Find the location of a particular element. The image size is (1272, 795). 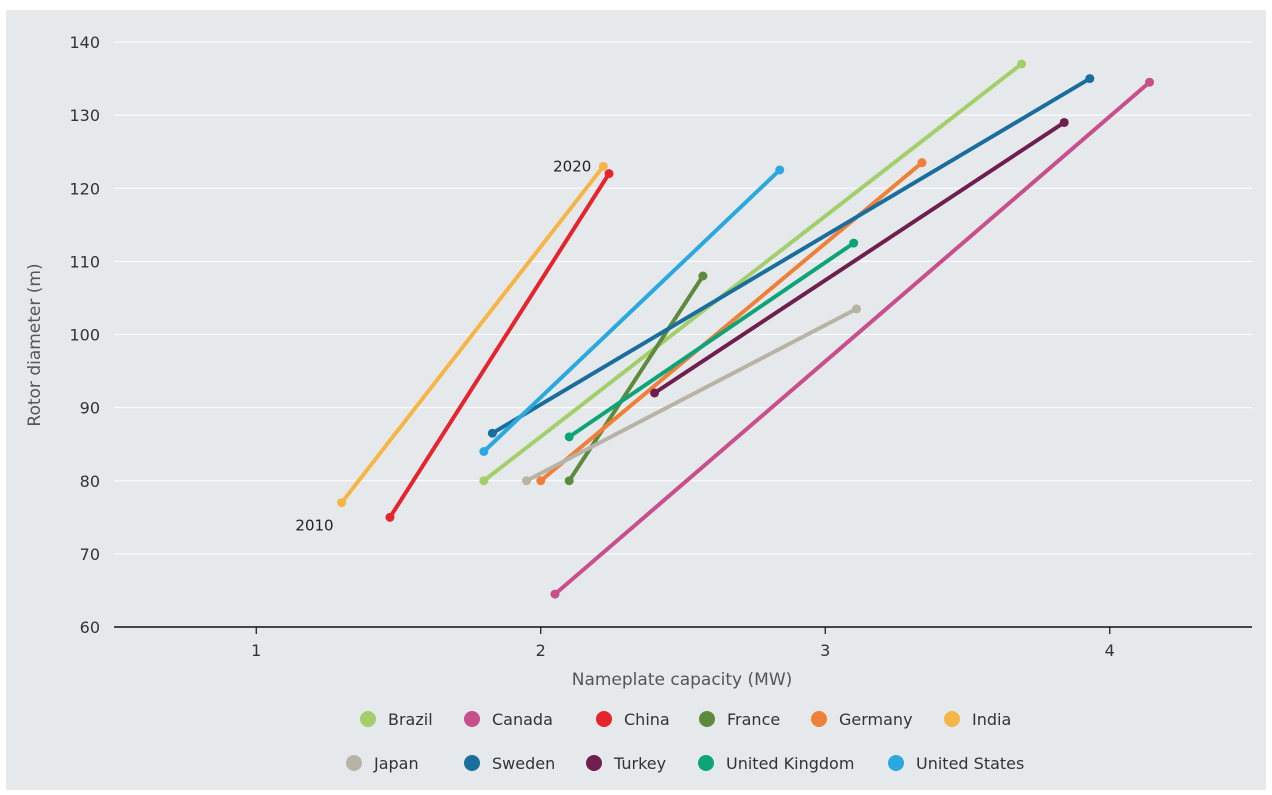

x-tick-label: 3 is located at coordinates (825, 650).